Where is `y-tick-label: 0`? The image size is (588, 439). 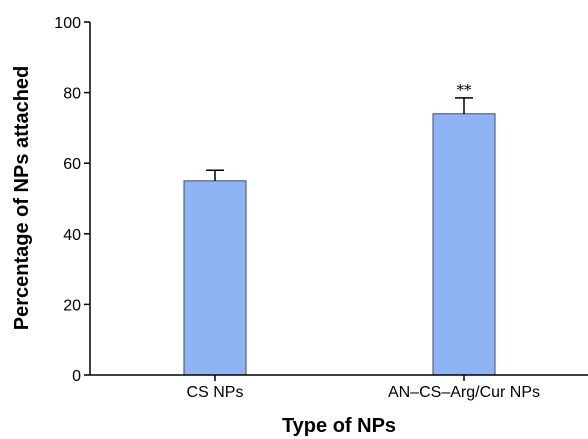
y-tick-label: 0 is located at coordinates (76, 376).